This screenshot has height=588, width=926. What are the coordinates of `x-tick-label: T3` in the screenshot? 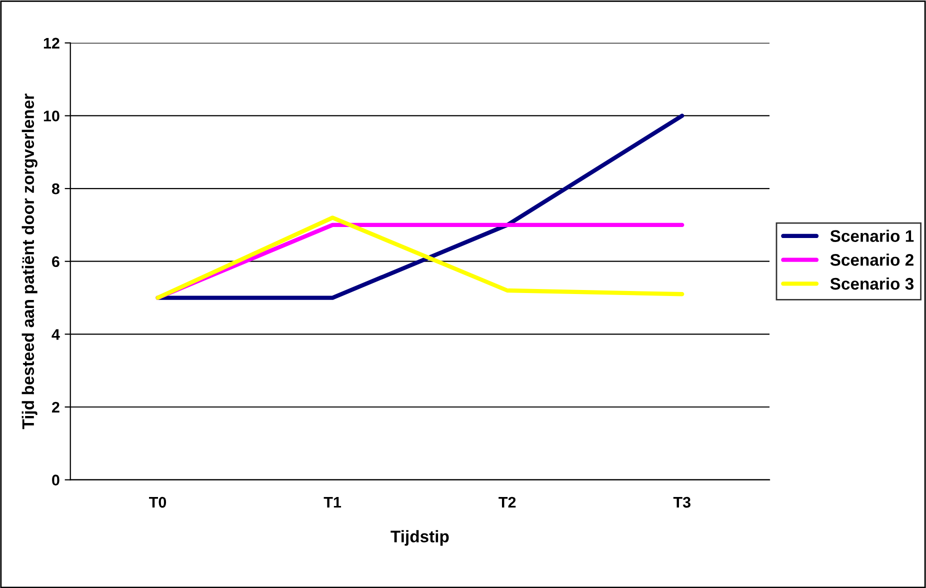 It's located at (681, 502).